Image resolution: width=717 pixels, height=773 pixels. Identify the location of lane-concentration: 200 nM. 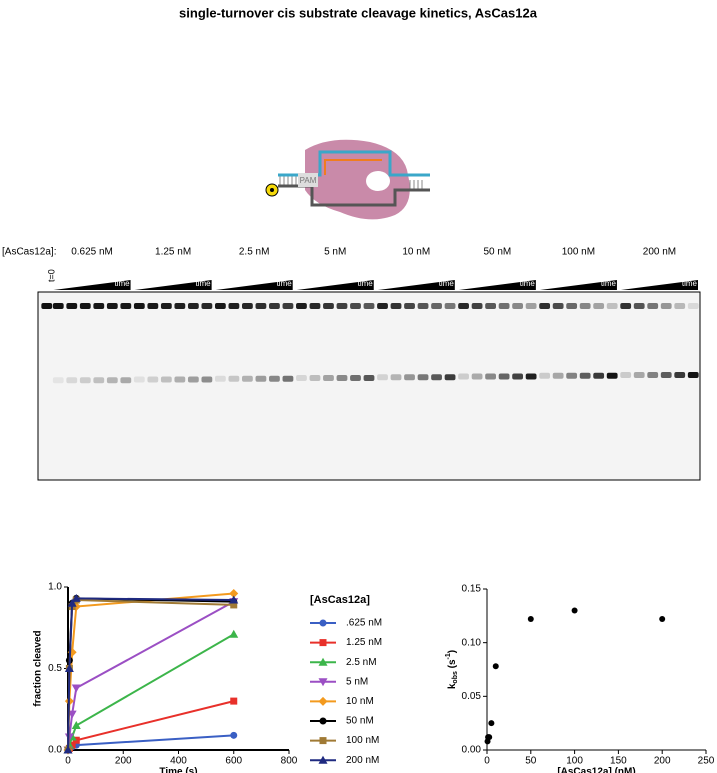
(659, 252).